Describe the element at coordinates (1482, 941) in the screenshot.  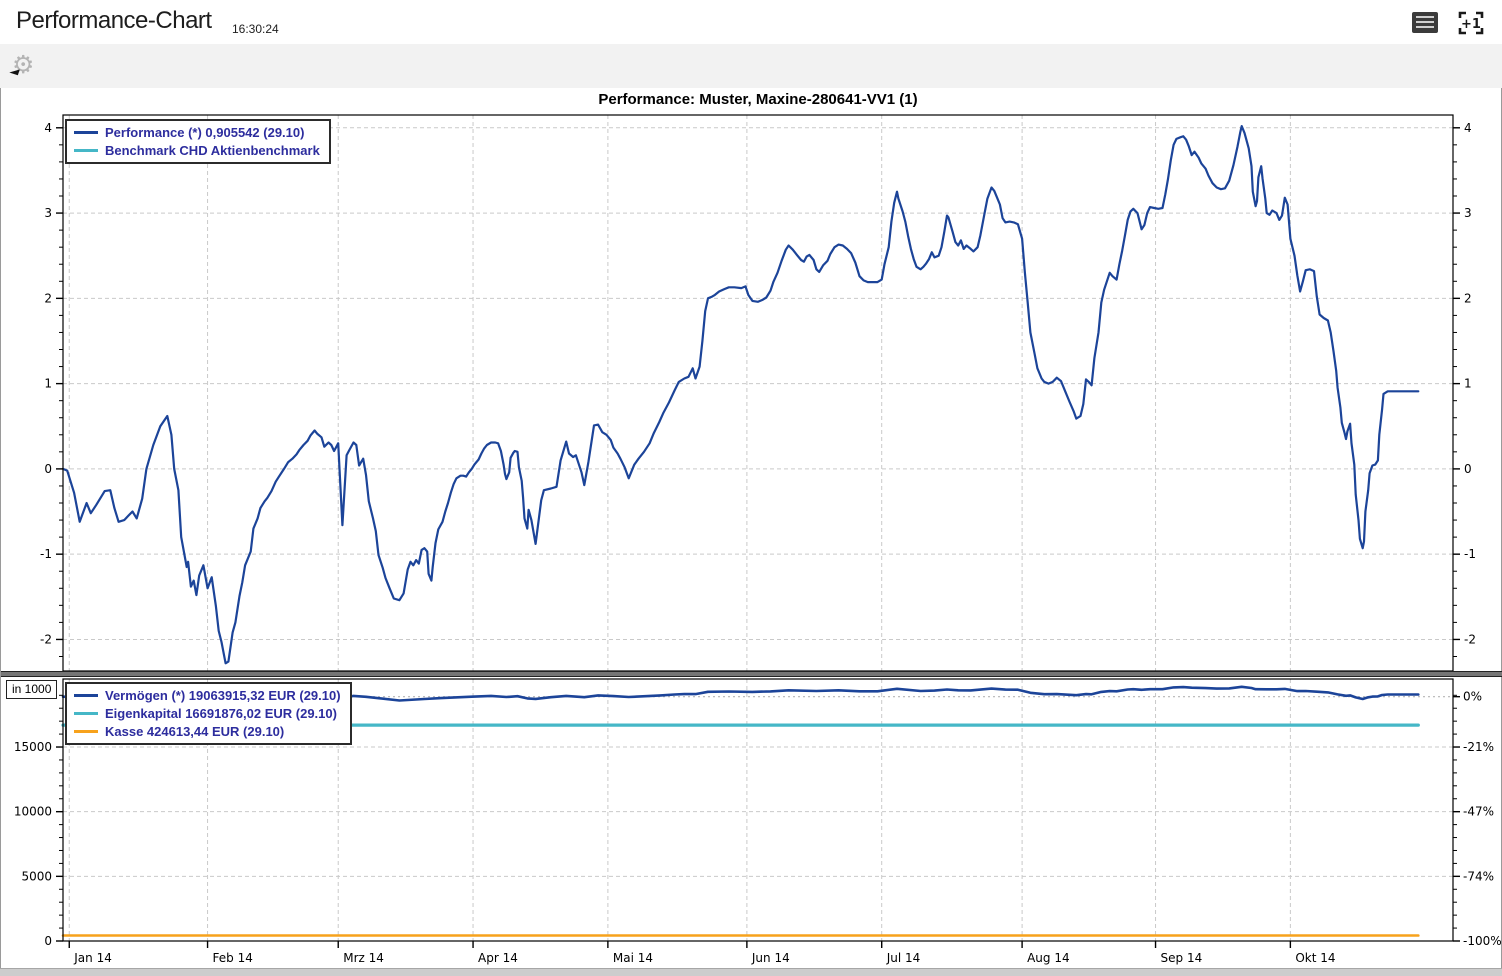
I see `svg-text: -100%` at that location.